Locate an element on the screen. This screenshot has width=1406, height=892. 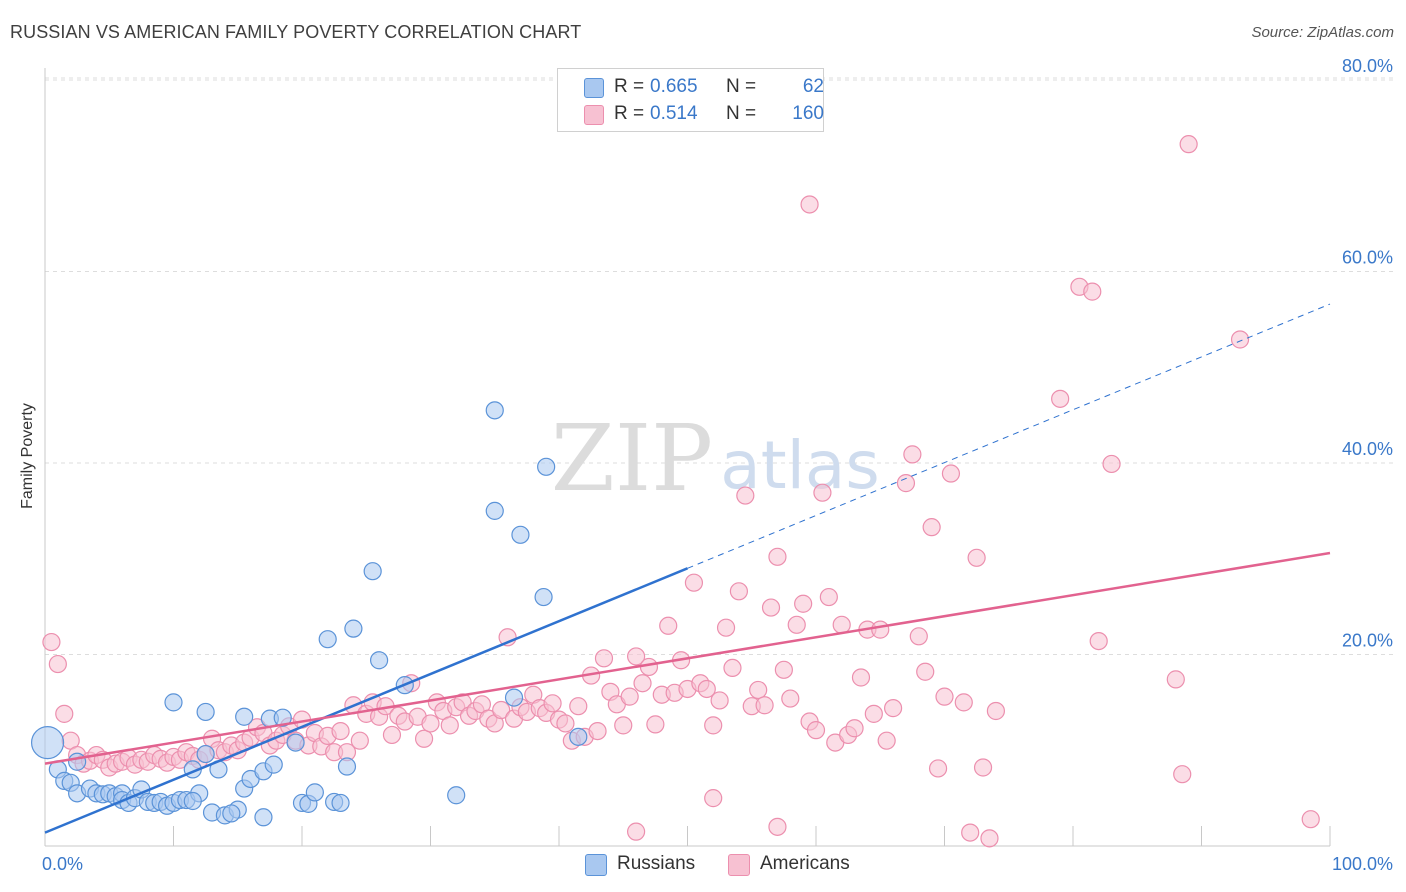
x-tick-label: 0.0% is located at coordinates (62, 864).